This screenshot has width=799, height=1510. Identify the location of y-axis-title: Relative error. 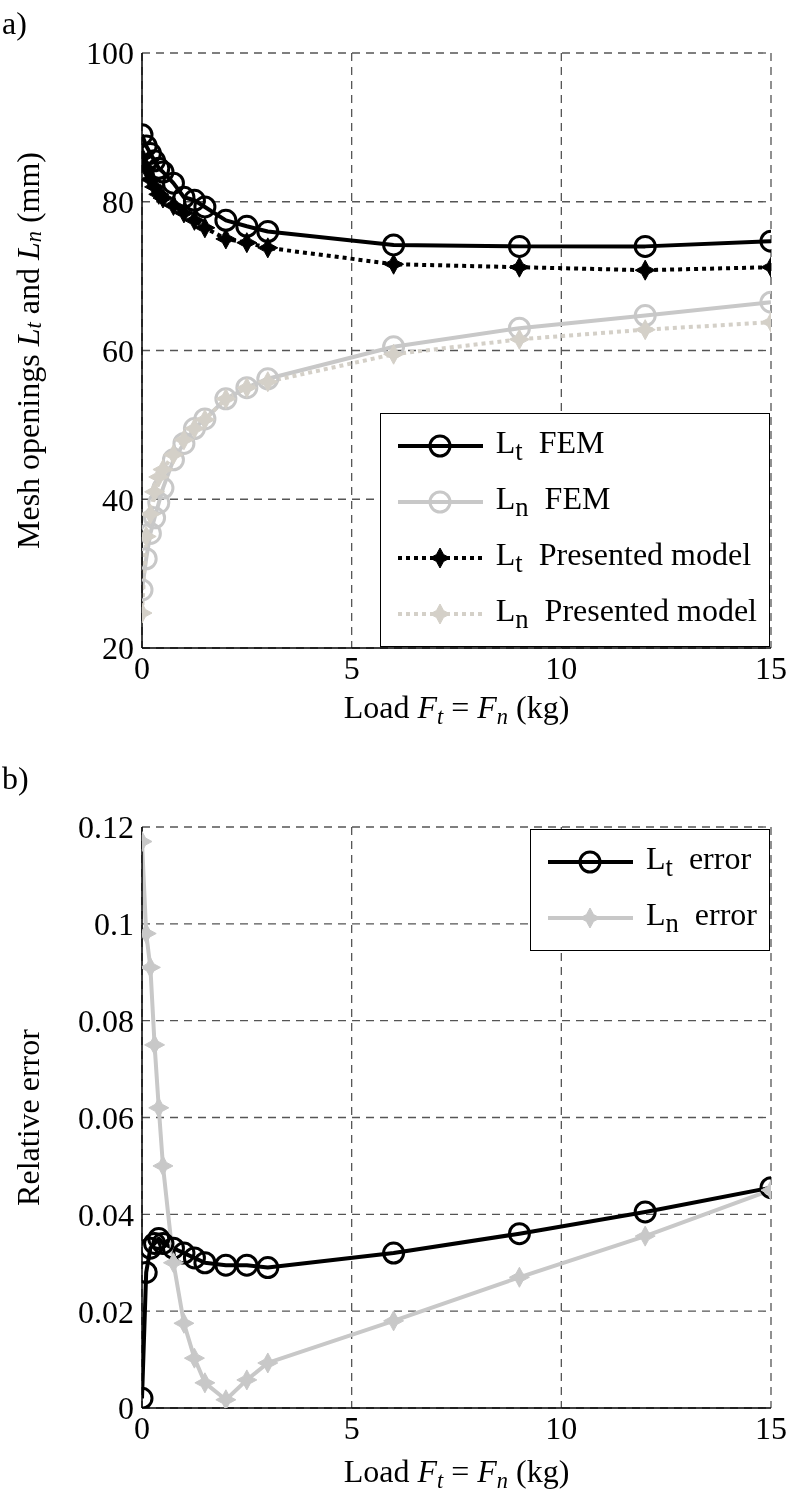
(28, 1117).